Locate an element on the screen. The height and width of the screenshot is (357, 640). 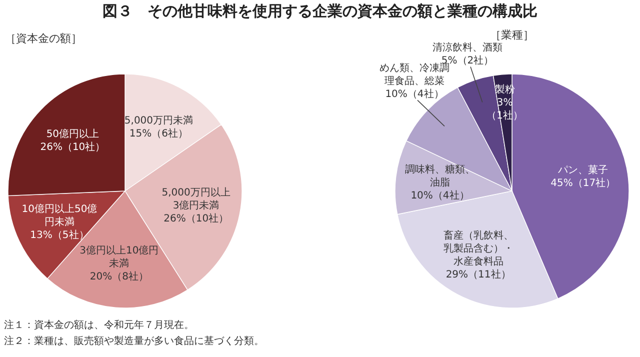
slice-label: 5,000万円以上3億円未満 is located at coordinates (196, 199).